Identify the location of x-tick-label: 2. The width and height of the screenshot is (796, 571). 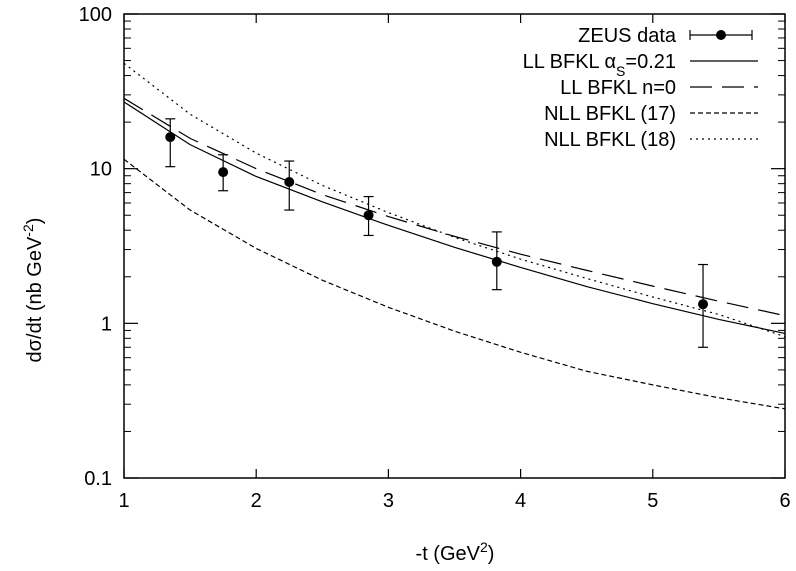
(256, 501).